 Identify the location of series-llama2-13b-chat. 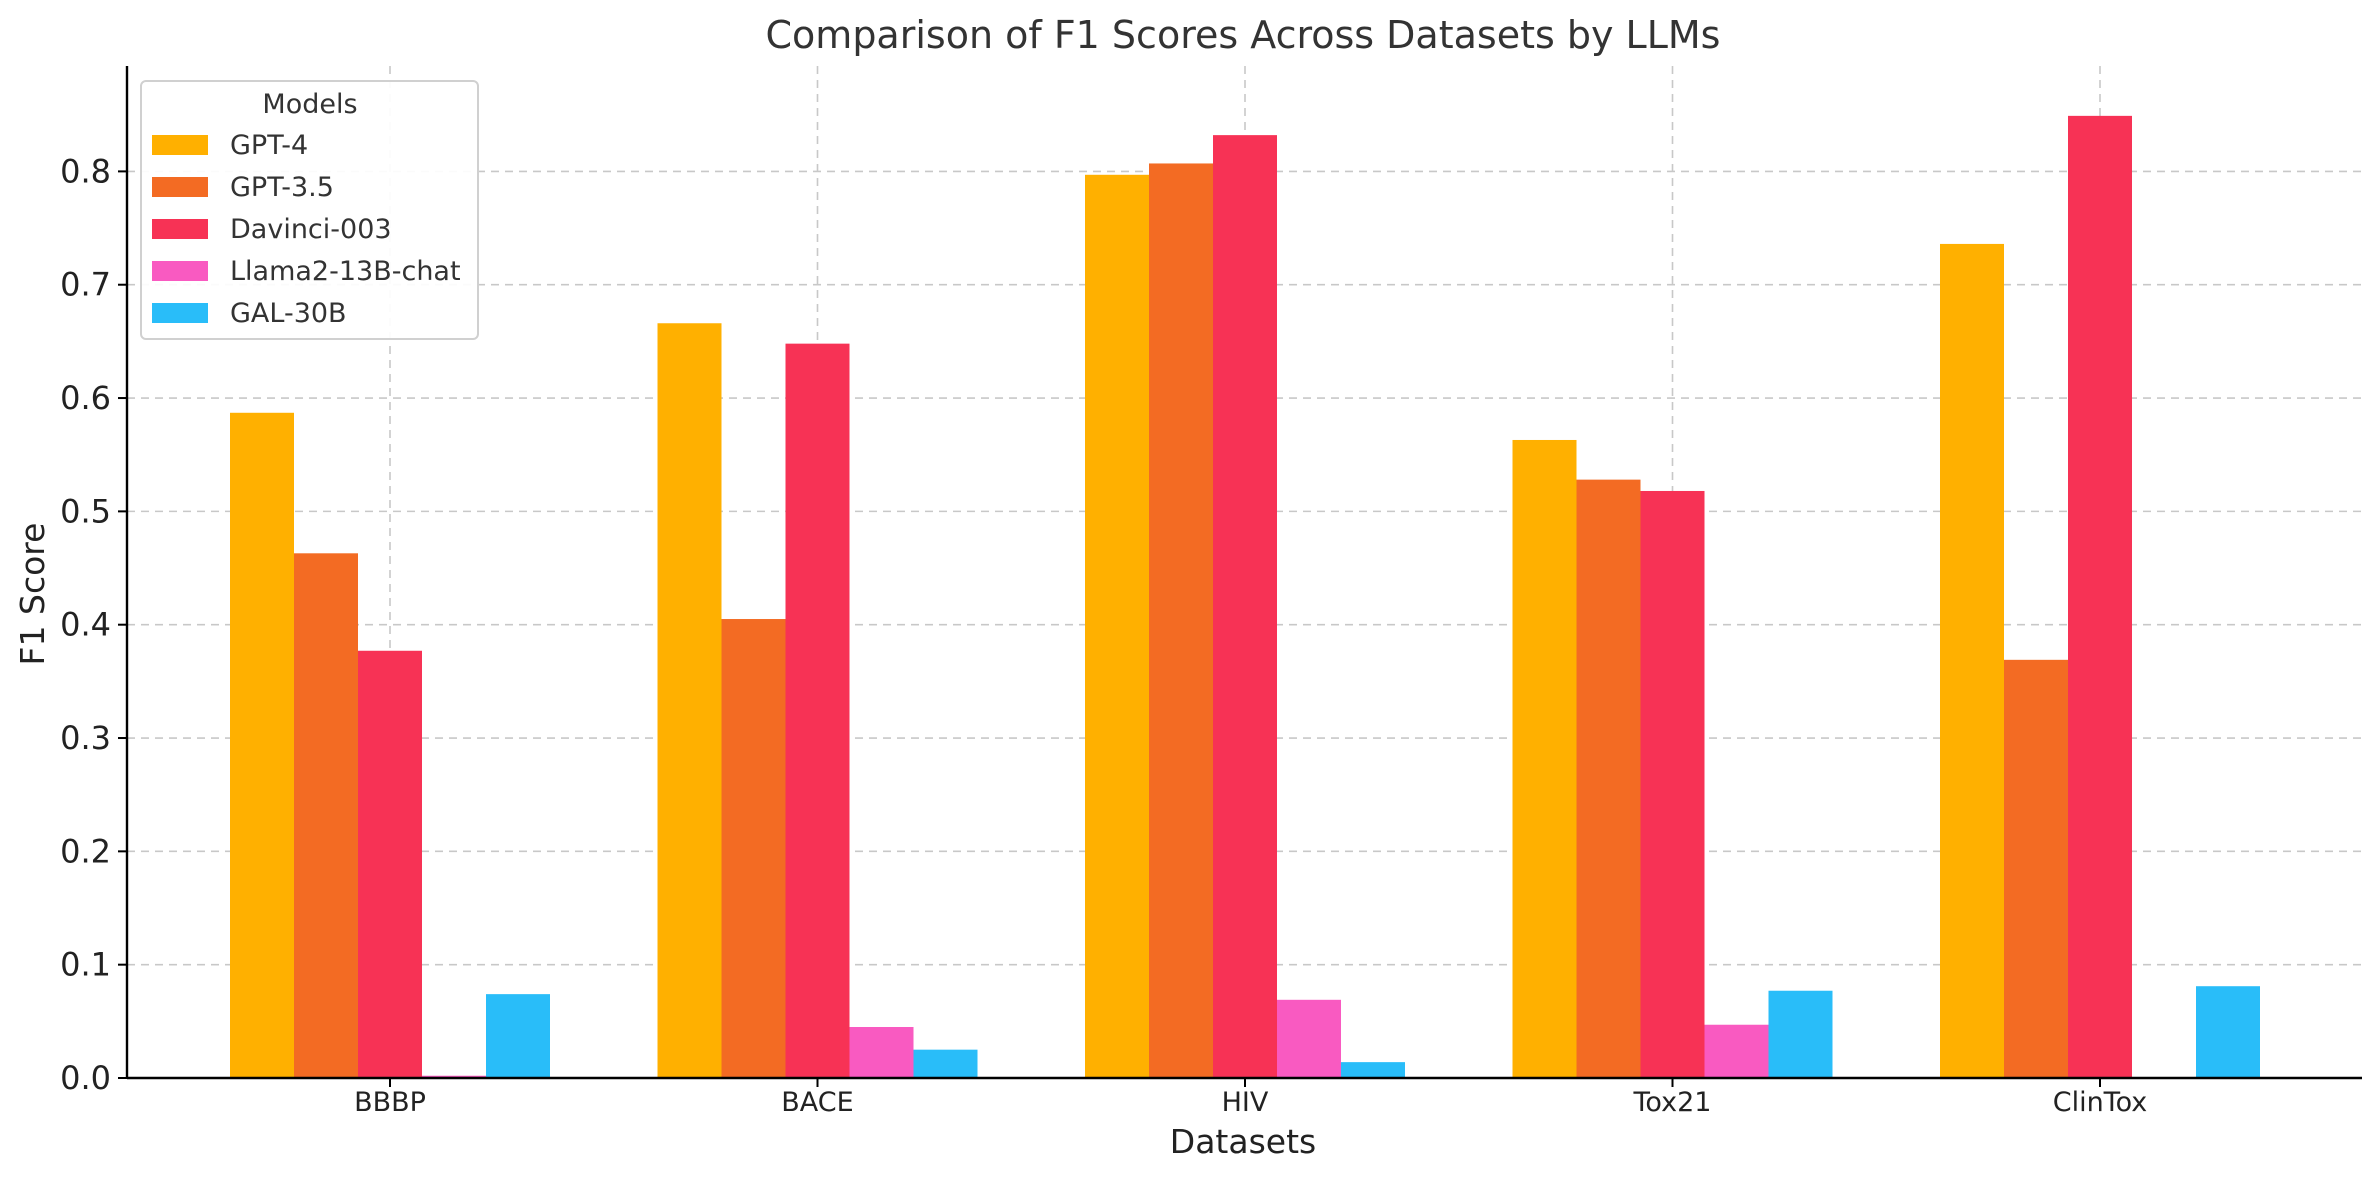
(1095, 1038).